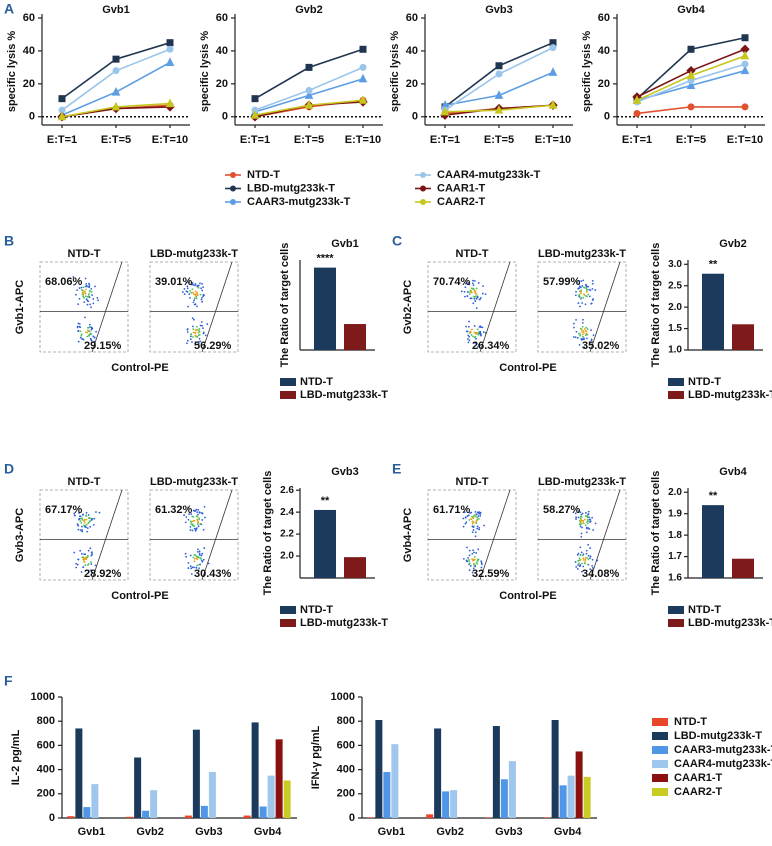  Describe the element at coordinates (601, 574) in the screenshot. I see `lower-percent: 34.08%` at that location.